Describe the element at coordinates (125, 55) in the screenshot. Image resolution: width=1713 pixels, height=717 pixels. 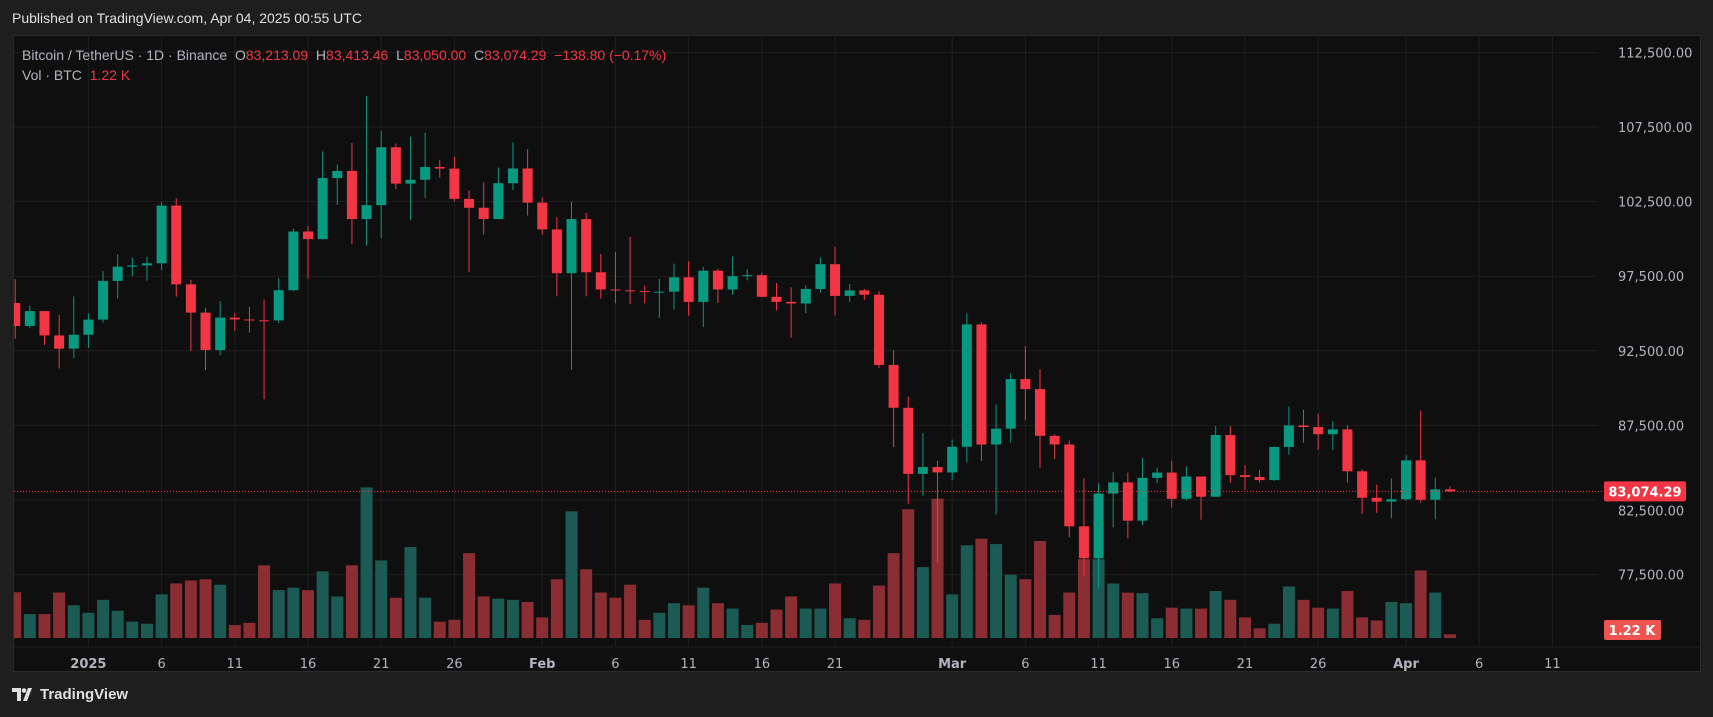
I see `symbol-title: Bitcoin / TetherUS · 1D · Binance` at that location.